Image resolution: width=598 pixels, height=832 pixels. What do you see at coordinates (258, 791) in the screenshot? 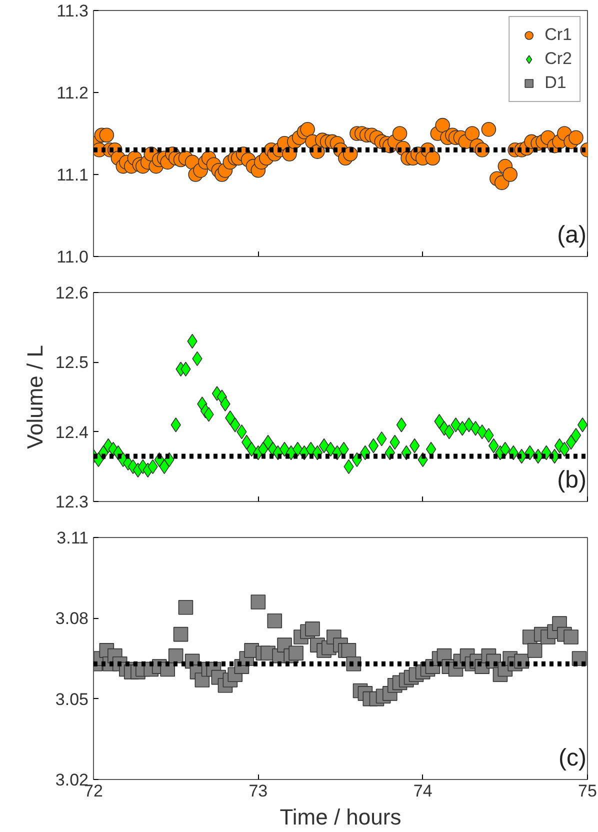
I see `x-tick-label: 73` at bounding box center [258, 791].